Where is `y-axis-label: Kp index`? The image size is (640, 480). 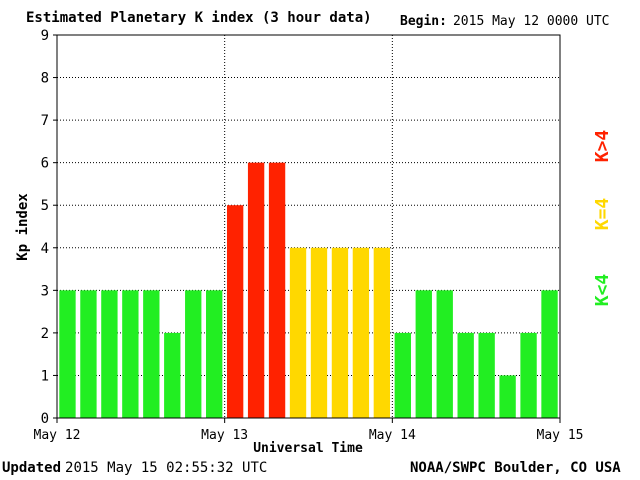
y-axis-label: Kp index is located at coordinates (23, 227).